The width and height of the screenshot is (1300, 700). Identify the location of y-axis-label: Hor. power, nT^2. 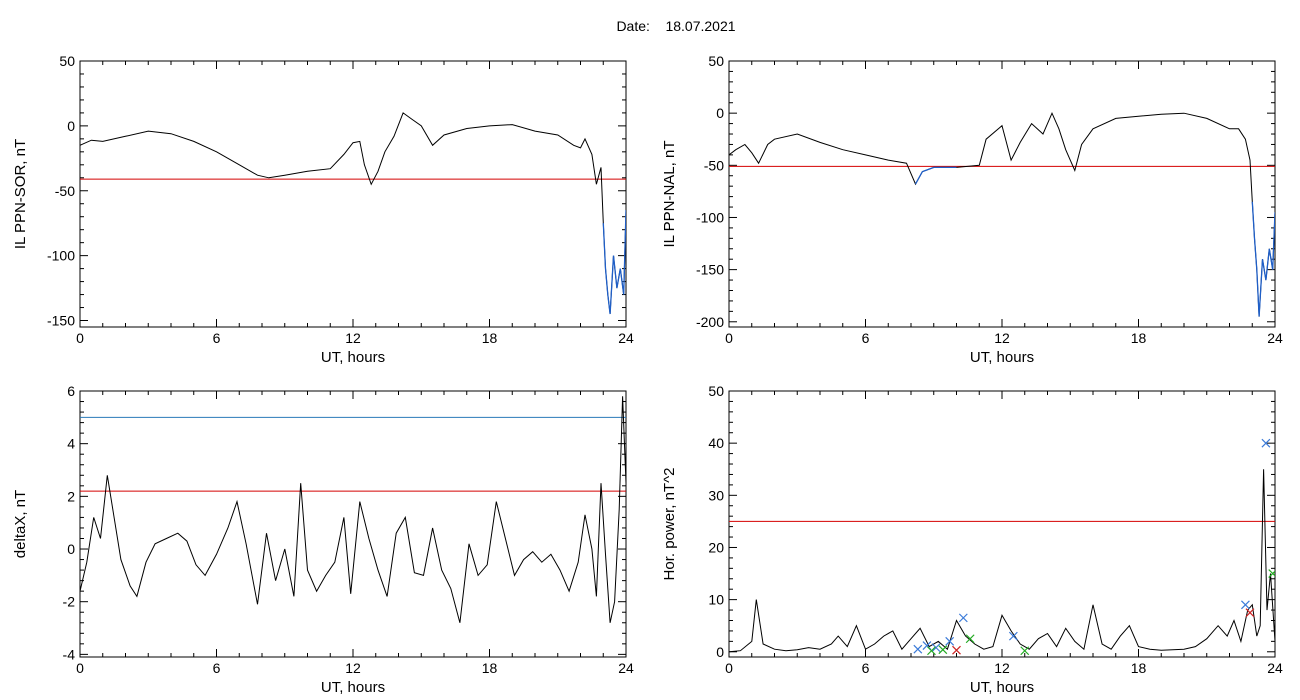
(669, 524).